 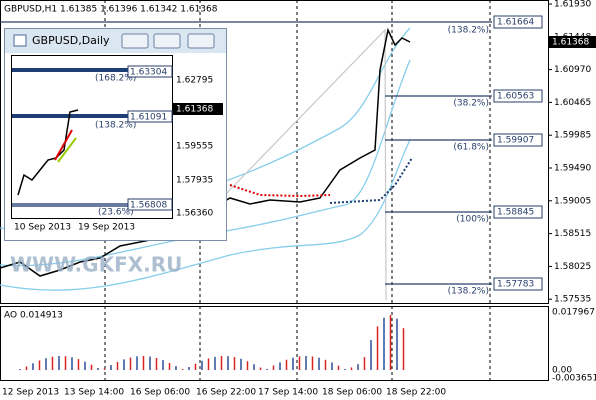 I want to click on price-label: 1.59005, so click(x=572, y=201).